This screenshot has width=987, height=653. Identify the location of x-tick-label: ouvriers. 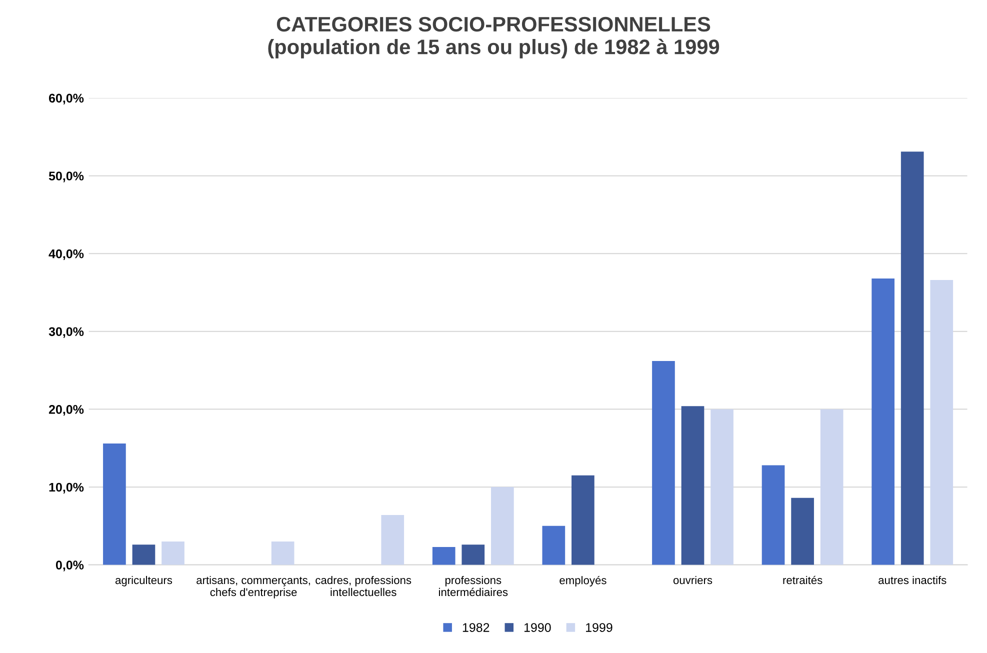
(692, 580).